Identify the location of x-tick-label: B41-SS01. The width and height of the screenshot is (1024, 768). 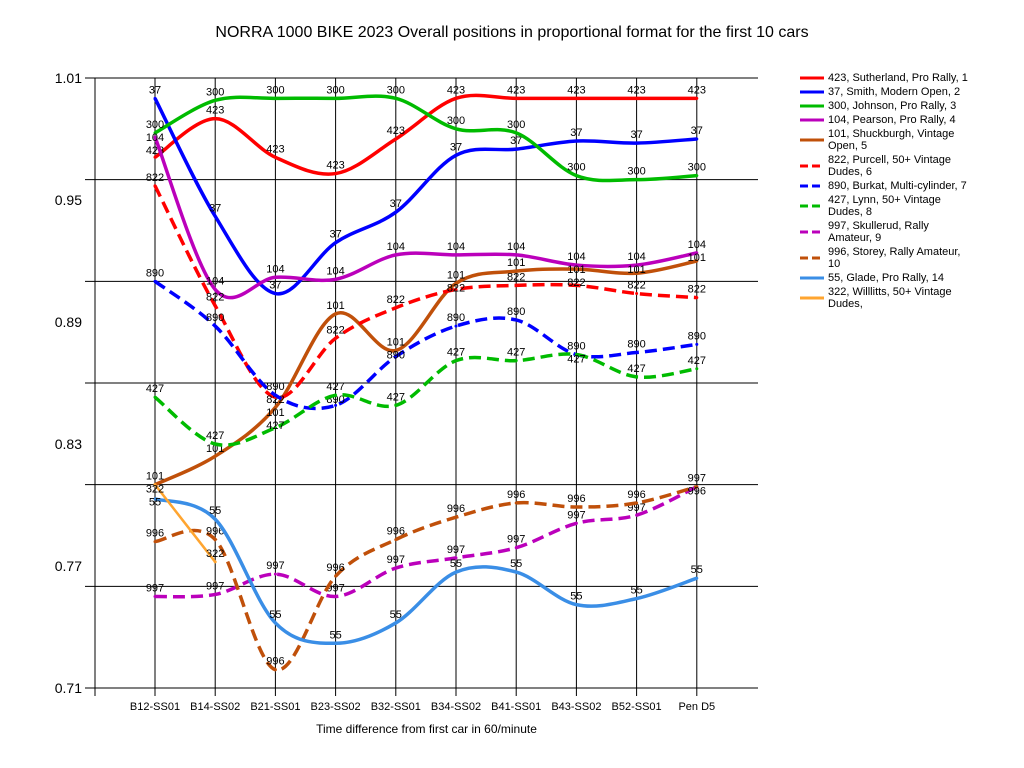
(516, 707).